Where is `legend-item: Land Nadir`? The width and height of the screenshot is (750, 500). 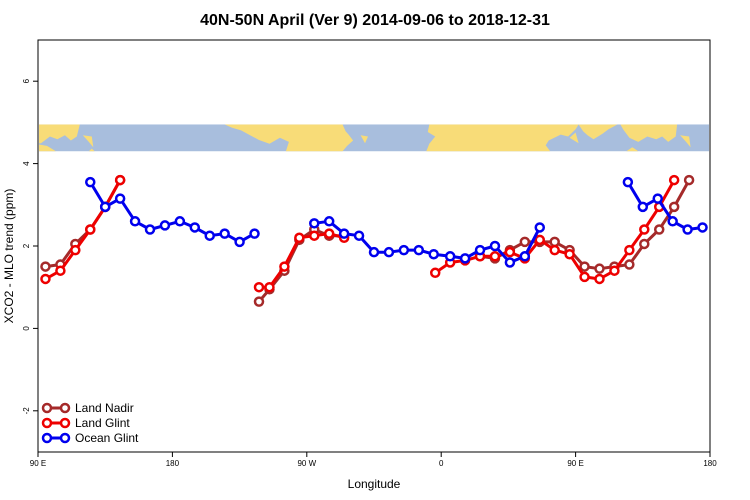
legend-item: Land Nadir is located at coordinates (87, 408).